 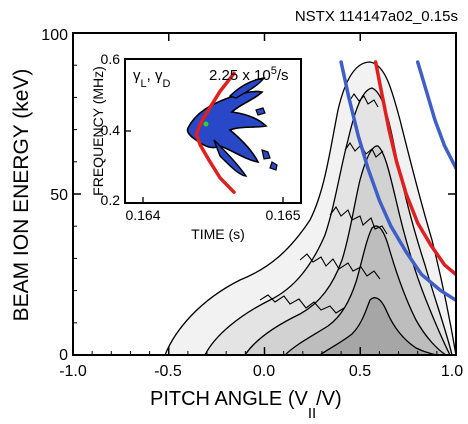 What do you see at coordinates (452, 371) in the screenshot?
I see `x-tick-label: 1.0` at bounding box center [452, 371].